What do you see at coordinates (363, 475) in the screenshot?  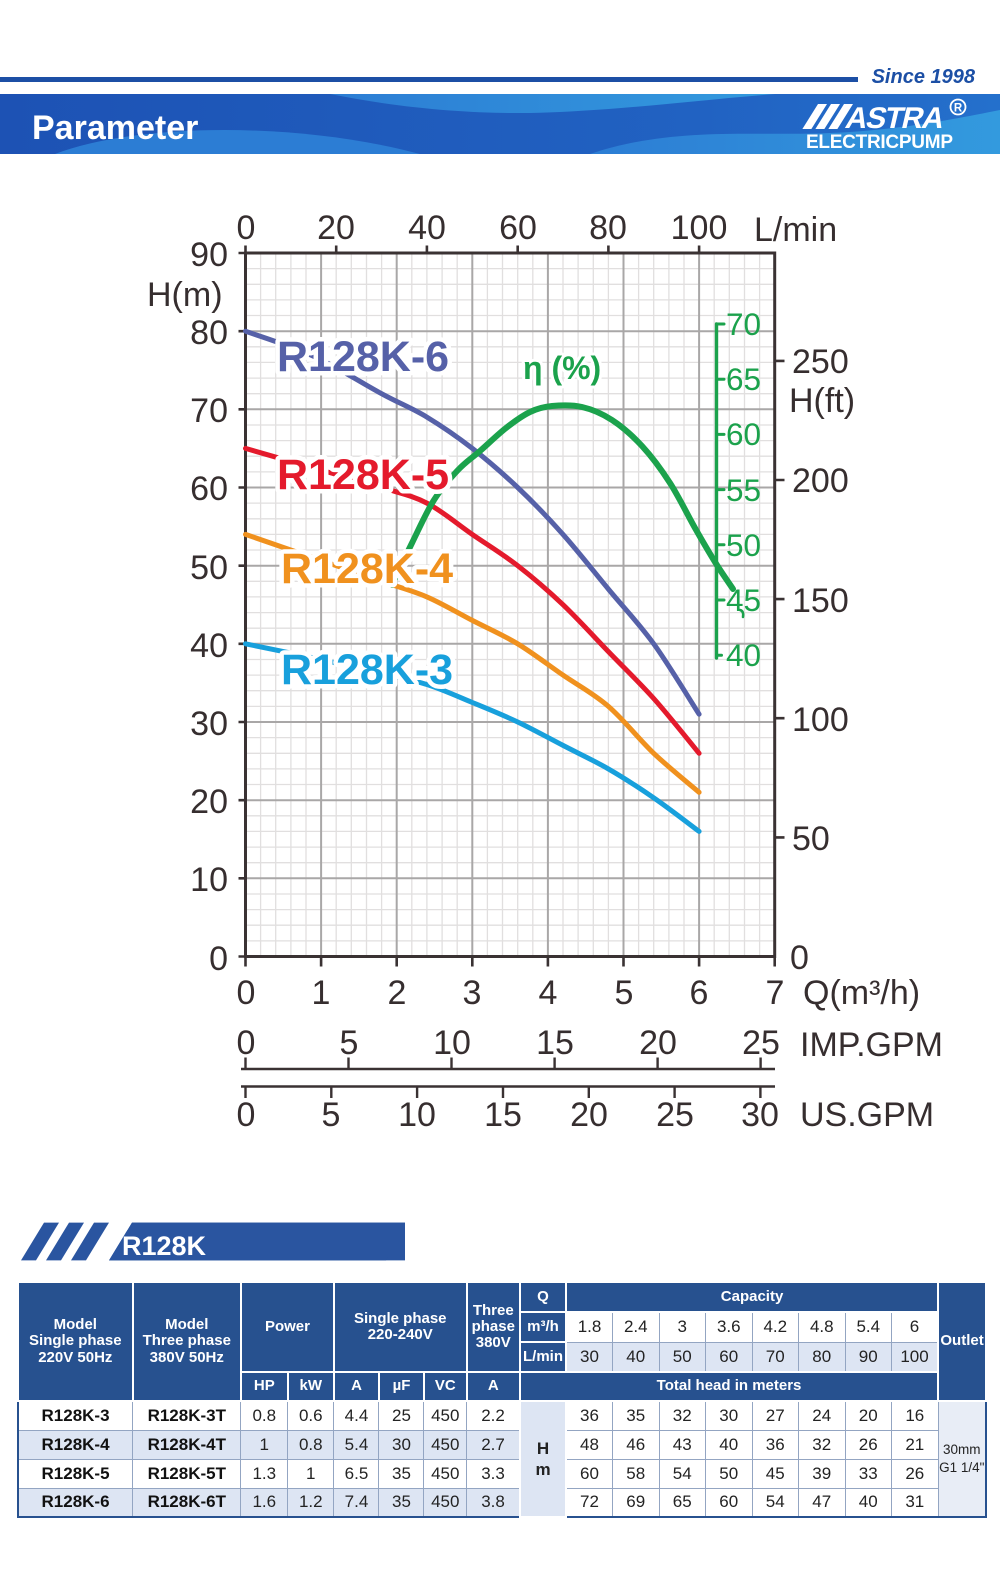 I see `svg-text: R128K-5` at bounding box center [363, 475].